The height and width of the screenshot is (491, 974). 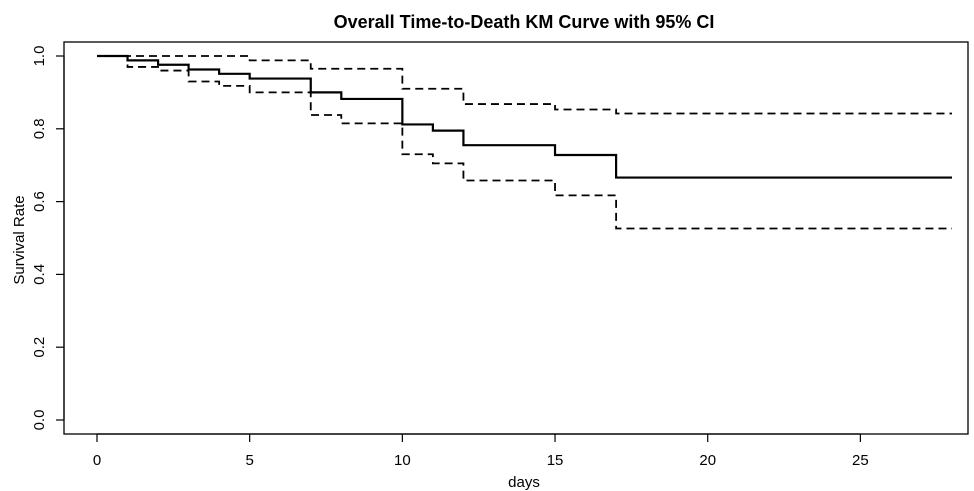 What do you see at coordinates (39, 274) in the screenshot?
I see `y-tick-label: 0.4` at bounding box center [39, 274].